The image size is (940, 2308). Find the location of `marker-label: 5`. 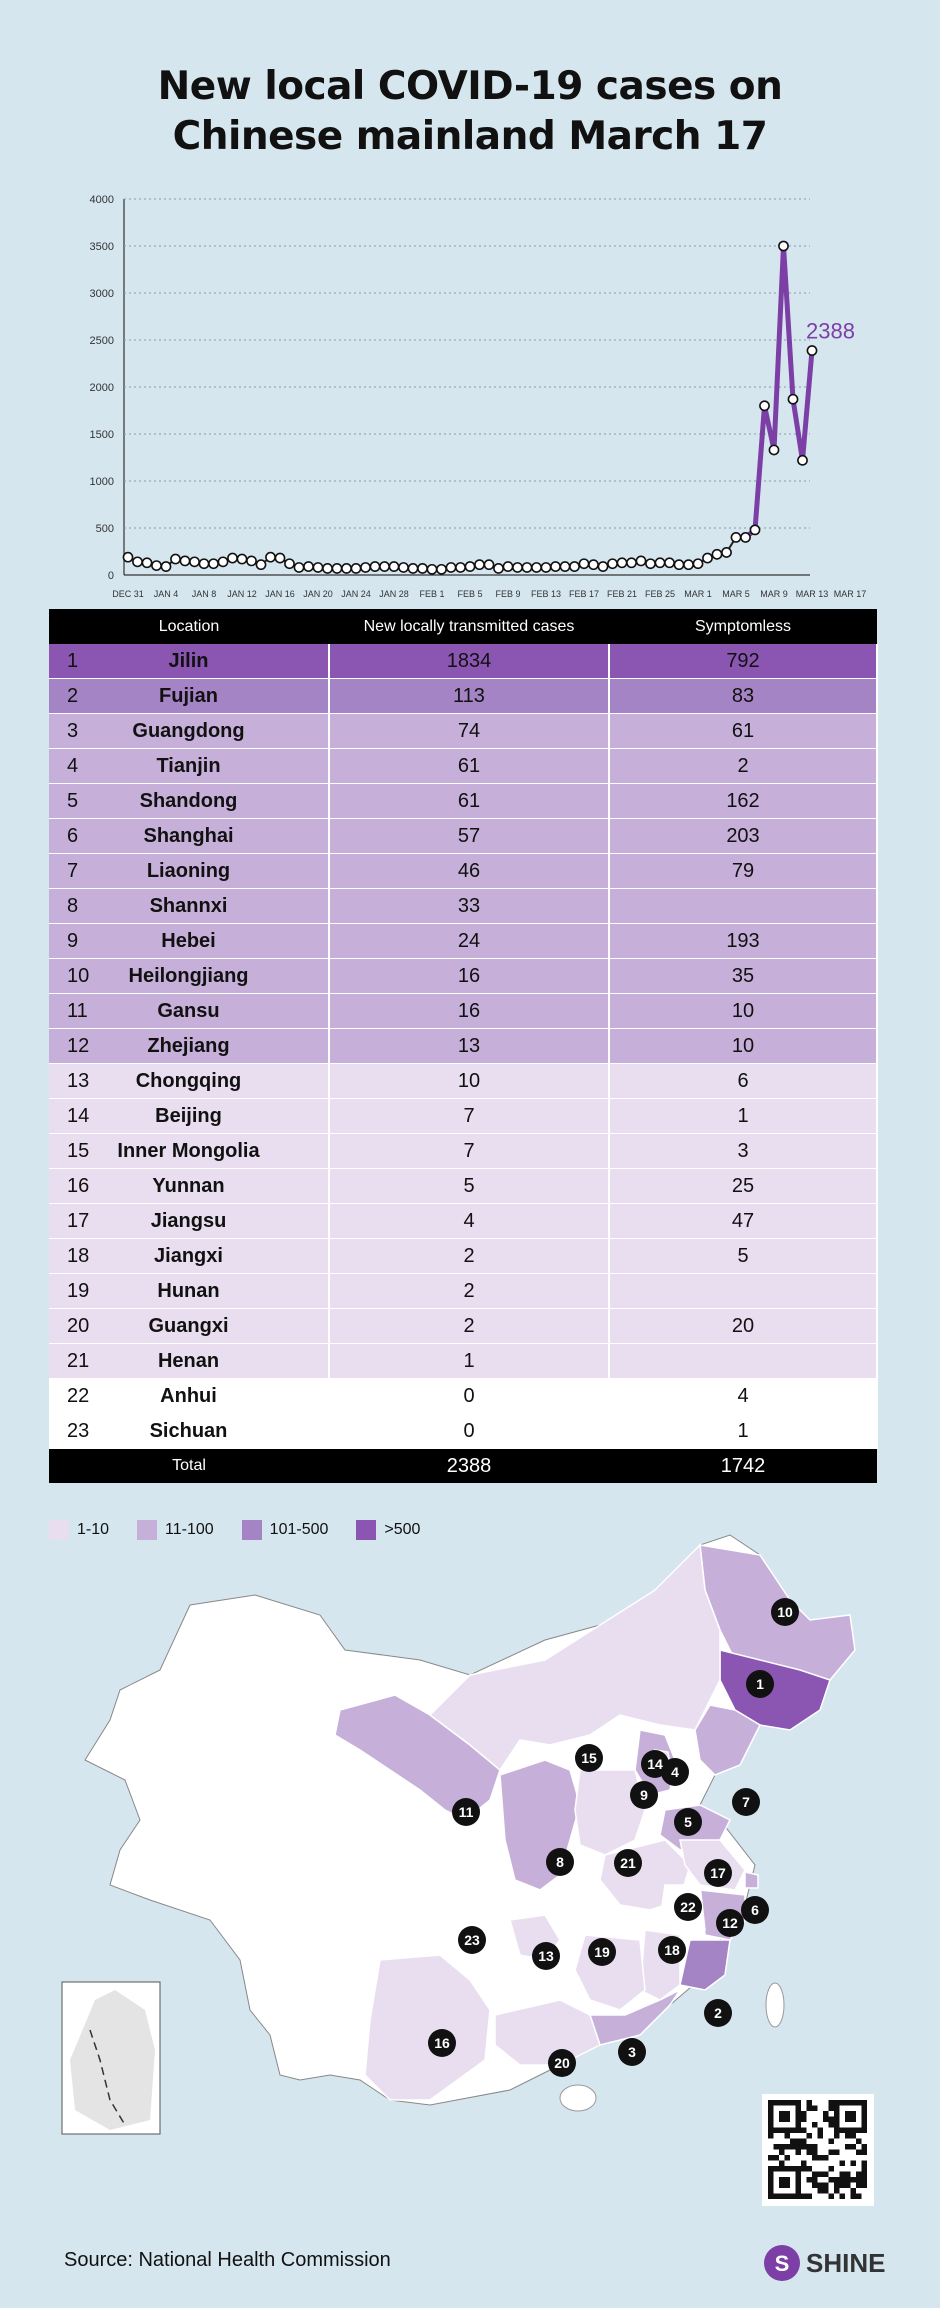

marker-label: 5 is located at coordinates (688, 1822).